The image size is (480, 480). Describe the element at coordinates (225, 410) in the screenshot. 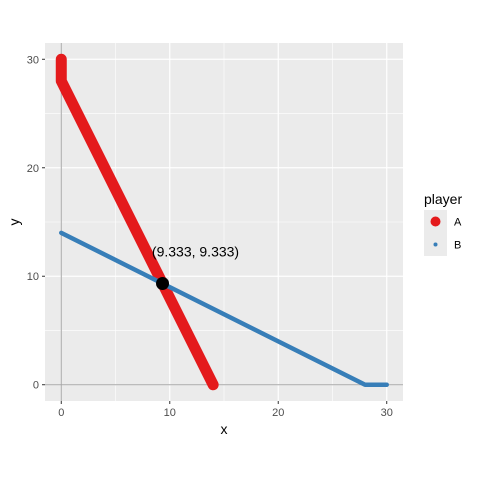

I see `x-axis-ticks: 0 10 20 30` at that location.